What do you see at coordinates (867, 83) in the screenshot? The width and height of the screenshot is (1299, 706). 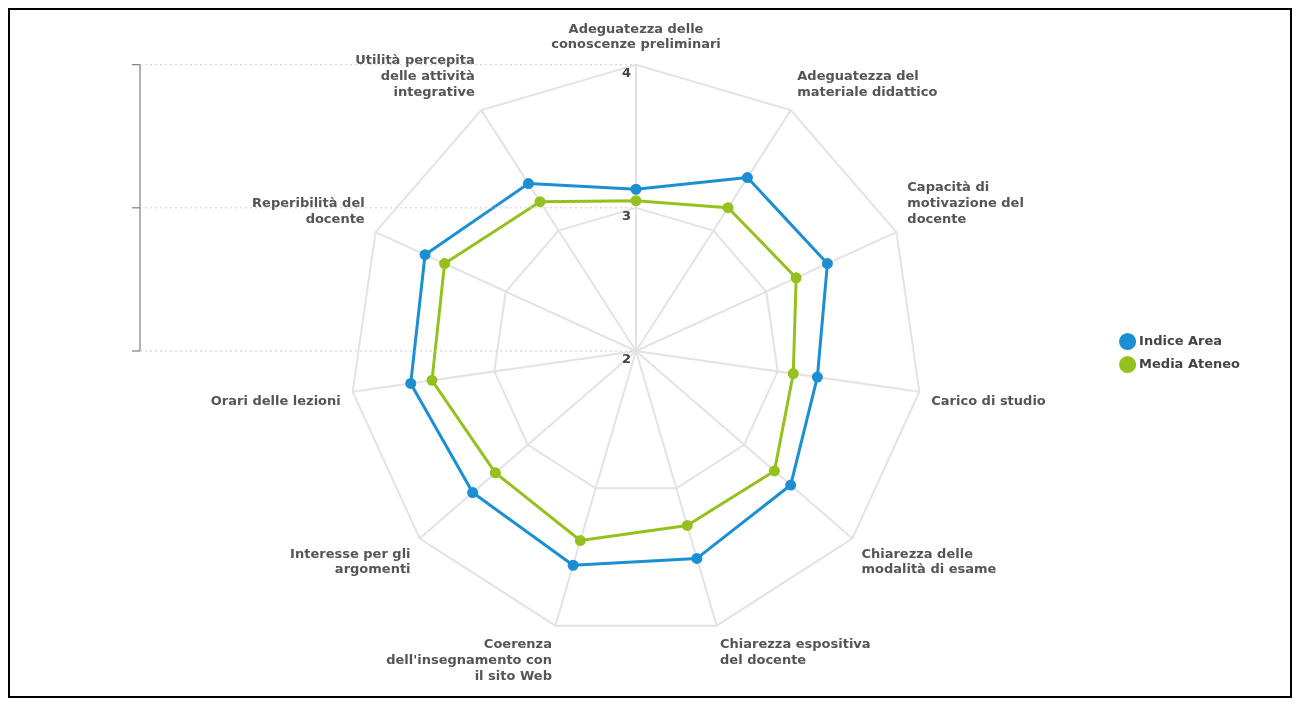 I see `spoke-label: Adeguatezza del materiale didattico` at bounding box center [867, 83].